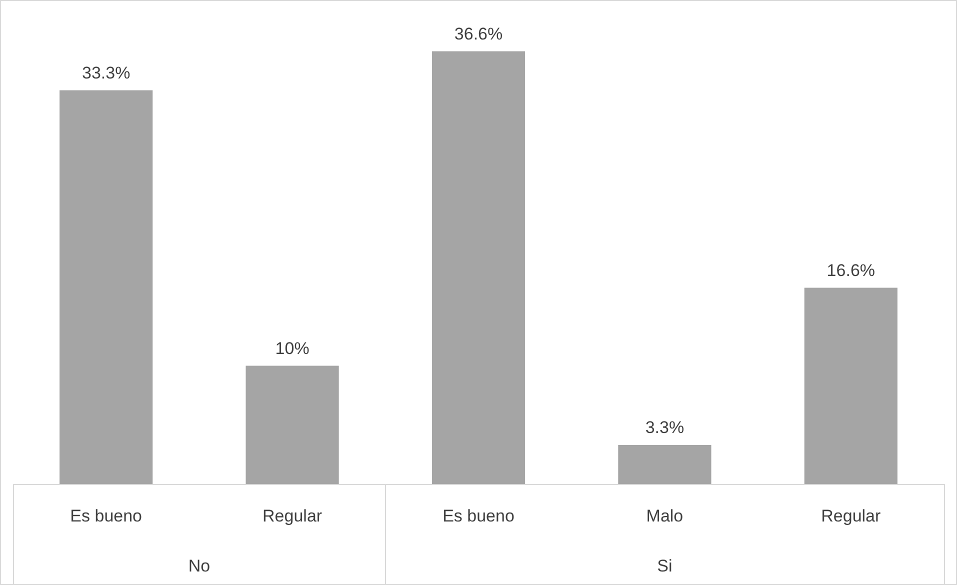  I want to click on data-label: 3.3%, so click(664, 428).